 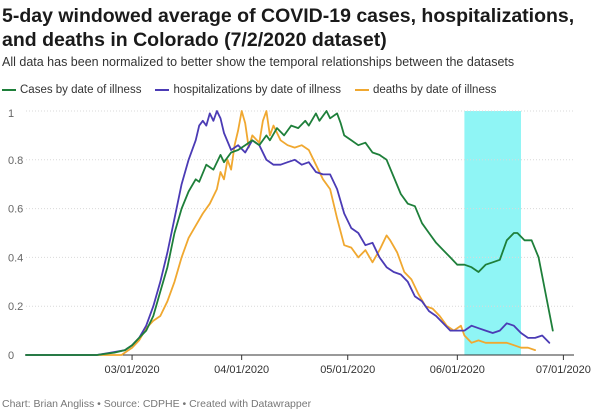 I want to click on legend-swatch-deaths, so click(x=361, y=90).